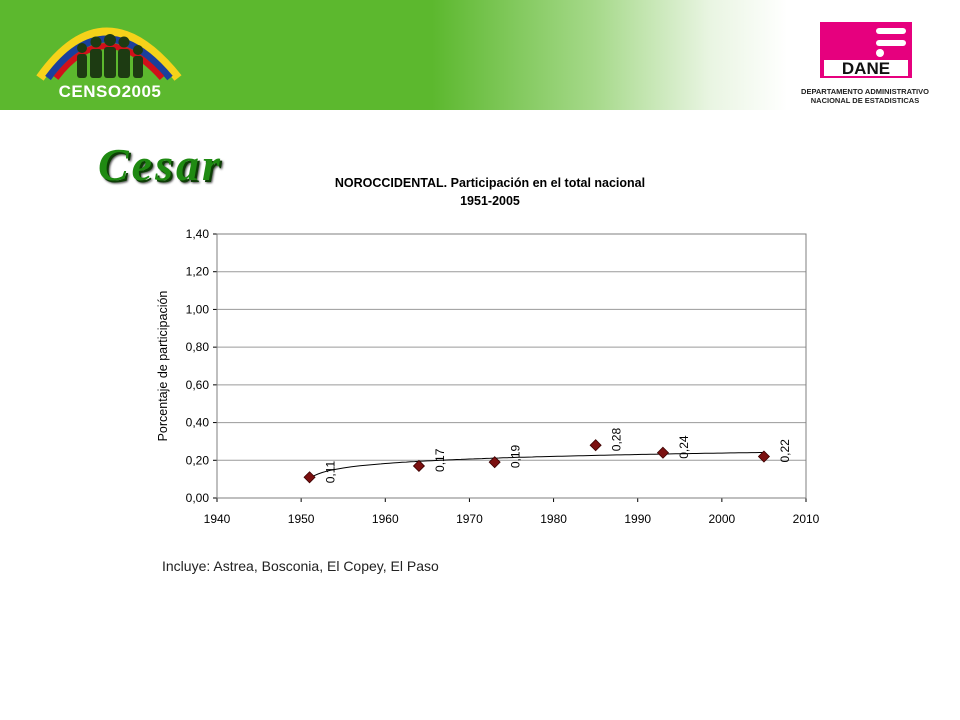 Image resolution: width=960 pixels, height=720 pixels. I want to click on dane-caption-line2: NACIONAL DE ESTADISTICAS, so click(865, 100).